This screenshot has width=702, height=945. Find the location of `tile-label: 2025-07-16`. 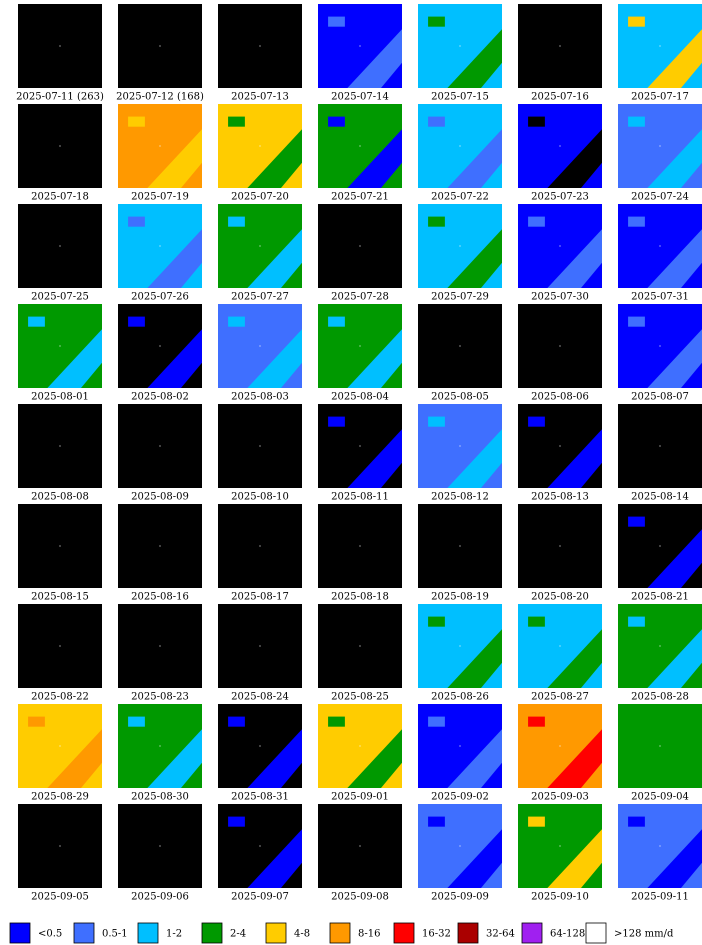

tile-label: 2025-07-16 is located at coordinates (560, 97).